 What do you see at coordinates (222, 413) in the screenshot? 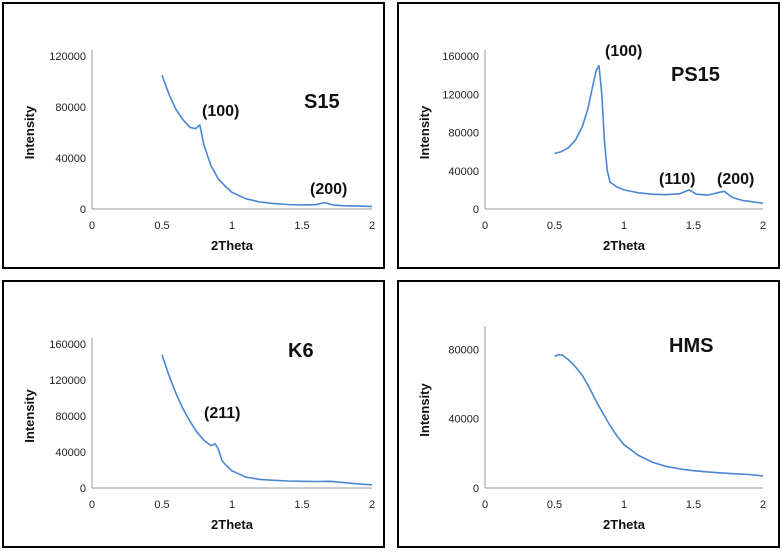
I see `peak-label: (211)` at bounding box center [222, 413].